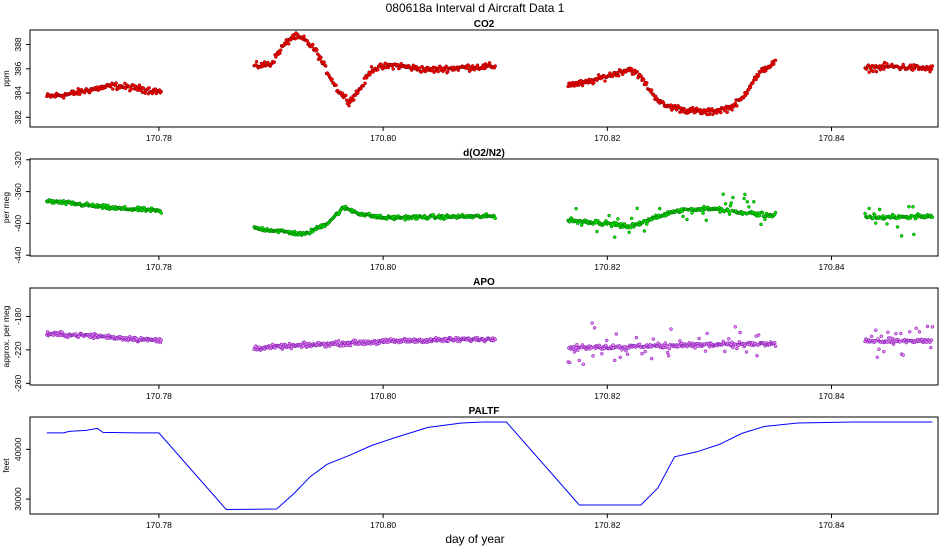 The width and height of the screenshot is (950, 550). What do you see at coordinates (159, 396) in the screenshot?
I see `x-tick-label: 170.78` at bounding box center [159, 396].